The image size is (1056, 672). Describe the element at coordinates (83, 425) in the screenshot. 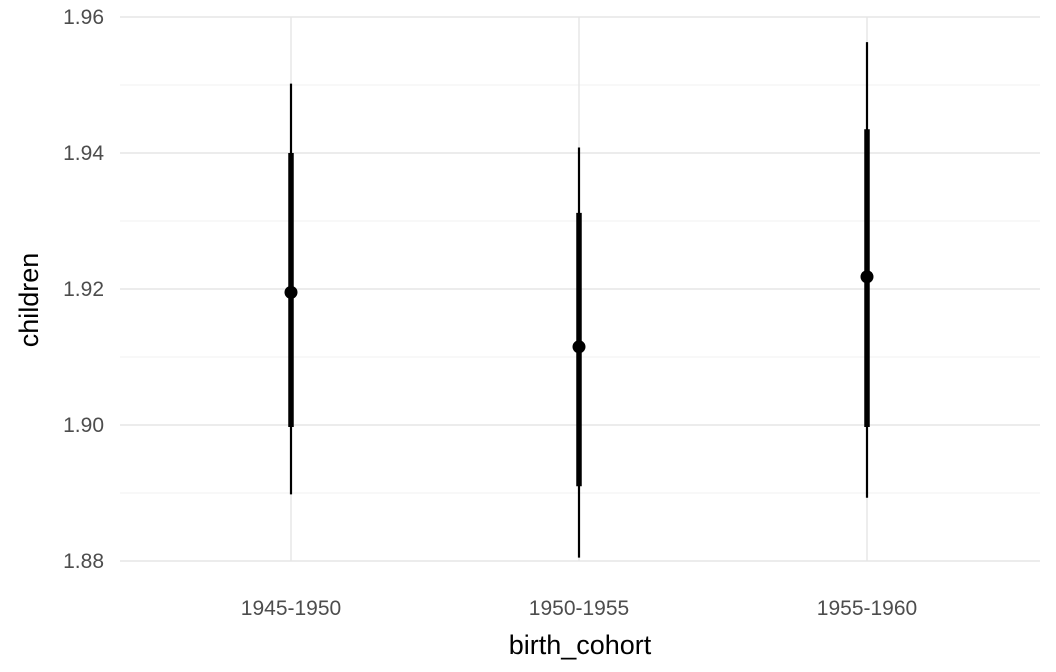

I see `y-tick-label: 1.90` at that location.